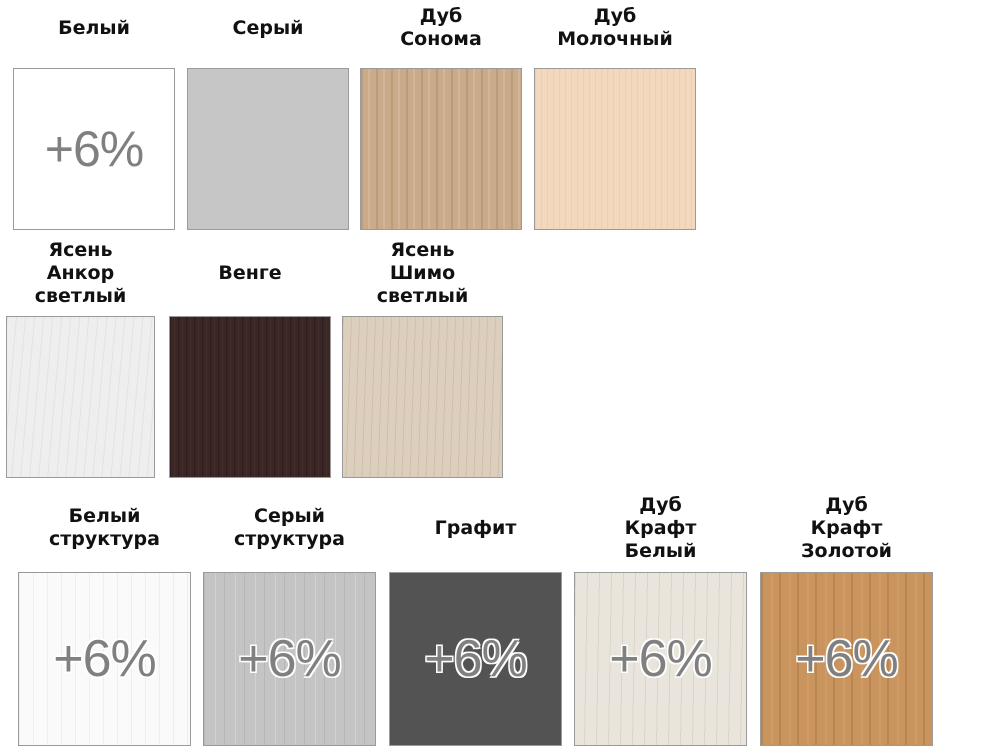 Image resolution: width=1000 pixels, height=750 pixels. I want to click on swatch-label: Венге, so click(250, 273).